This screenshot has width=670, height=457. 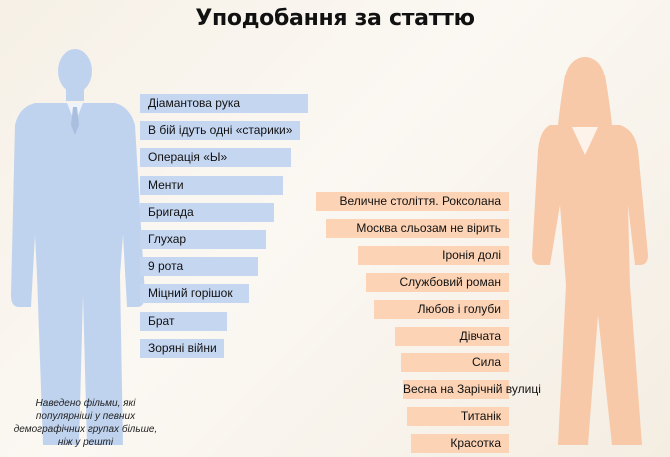 What do you see at coordinates (590, 251) in the screenshot?
I see `female-silhouette-icon` at bounding box center [590, 251].